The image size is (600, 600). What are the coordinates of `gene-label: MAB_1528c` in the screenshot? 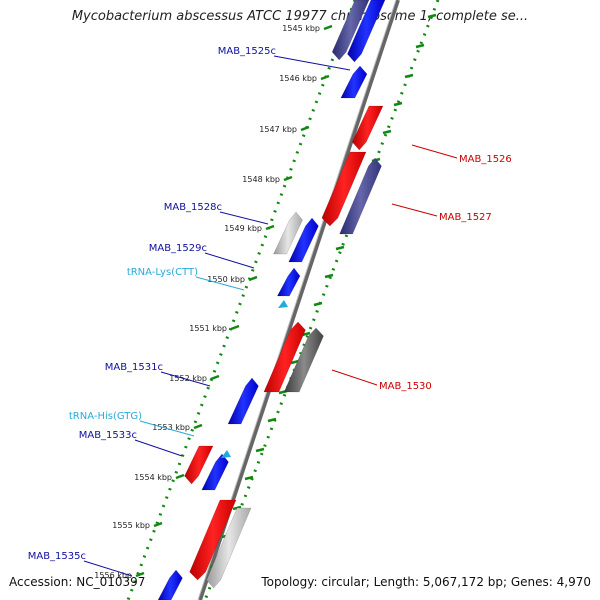 It's located at (193, 207).